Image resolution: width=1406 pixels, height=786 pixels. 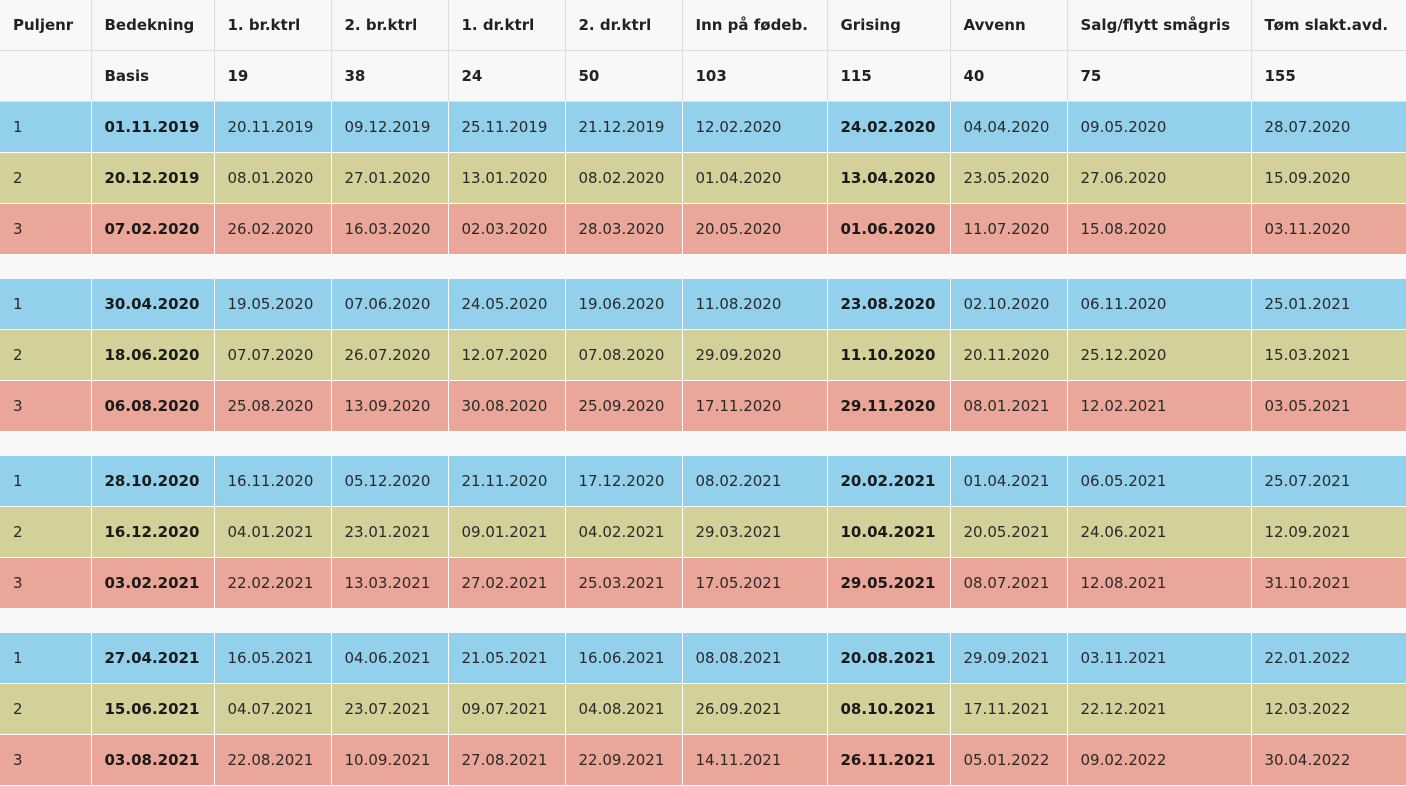 What do you see at coordinates (390, 127) in the screenshot?
I see `date-cell: 09.12.2019` at bounding box center [390, 127].